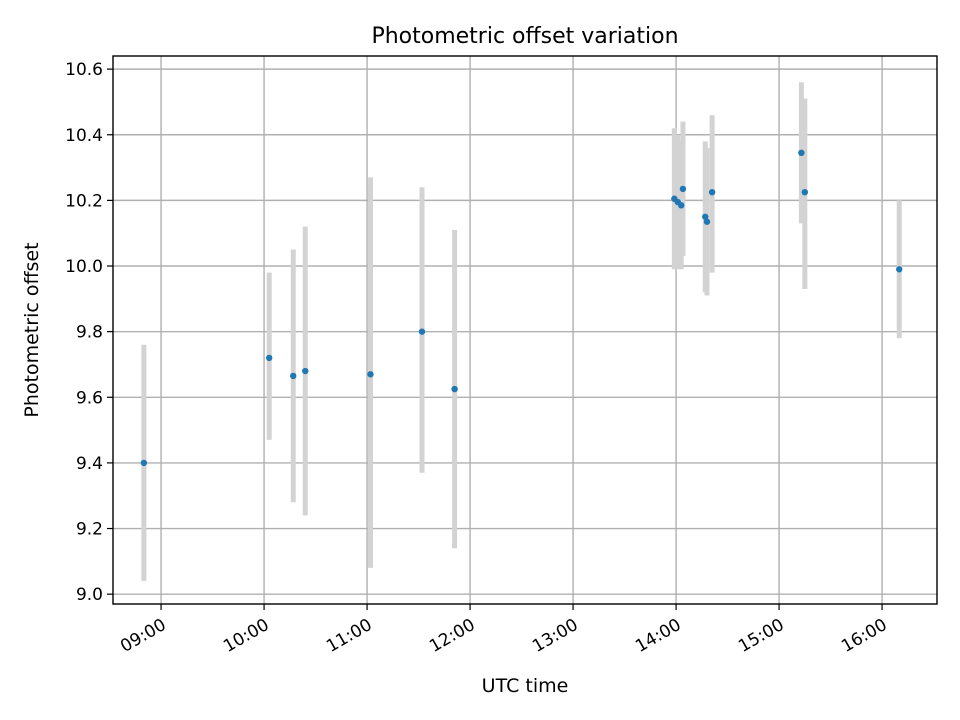 This screenshot has height=720, width=960. Describe the element at coordinates (89, 530) in the screenshot. I see `y-tick-label: 9.2` at that location.